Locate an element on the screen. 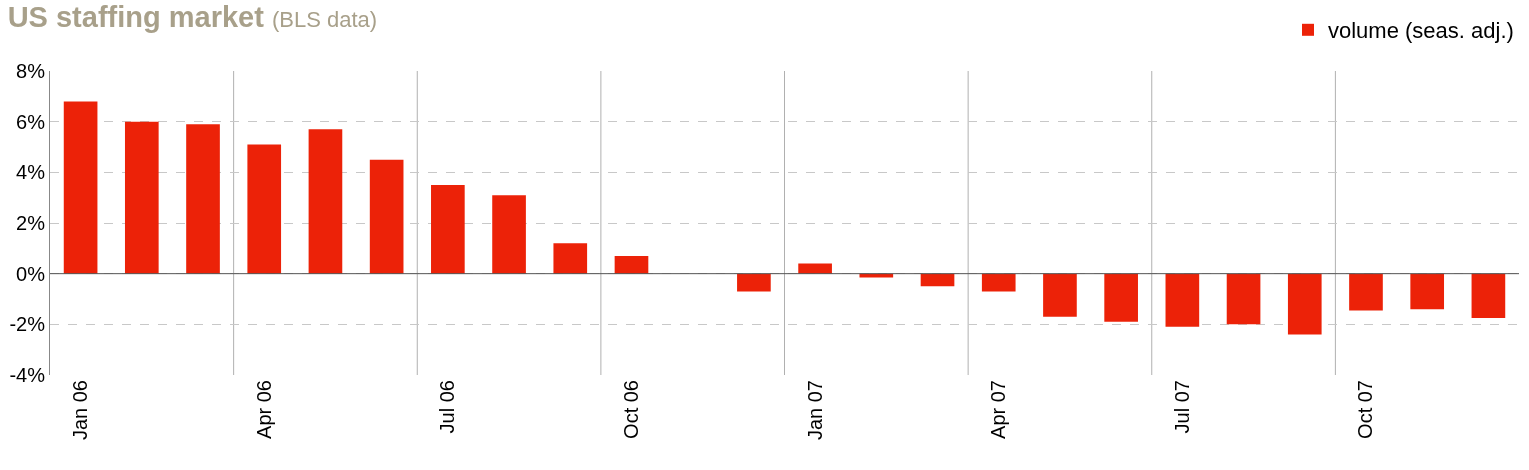 This screenshot has width=1529, height=470. chart-subtitle: (BLS data) is located at coordinates (324, 20).